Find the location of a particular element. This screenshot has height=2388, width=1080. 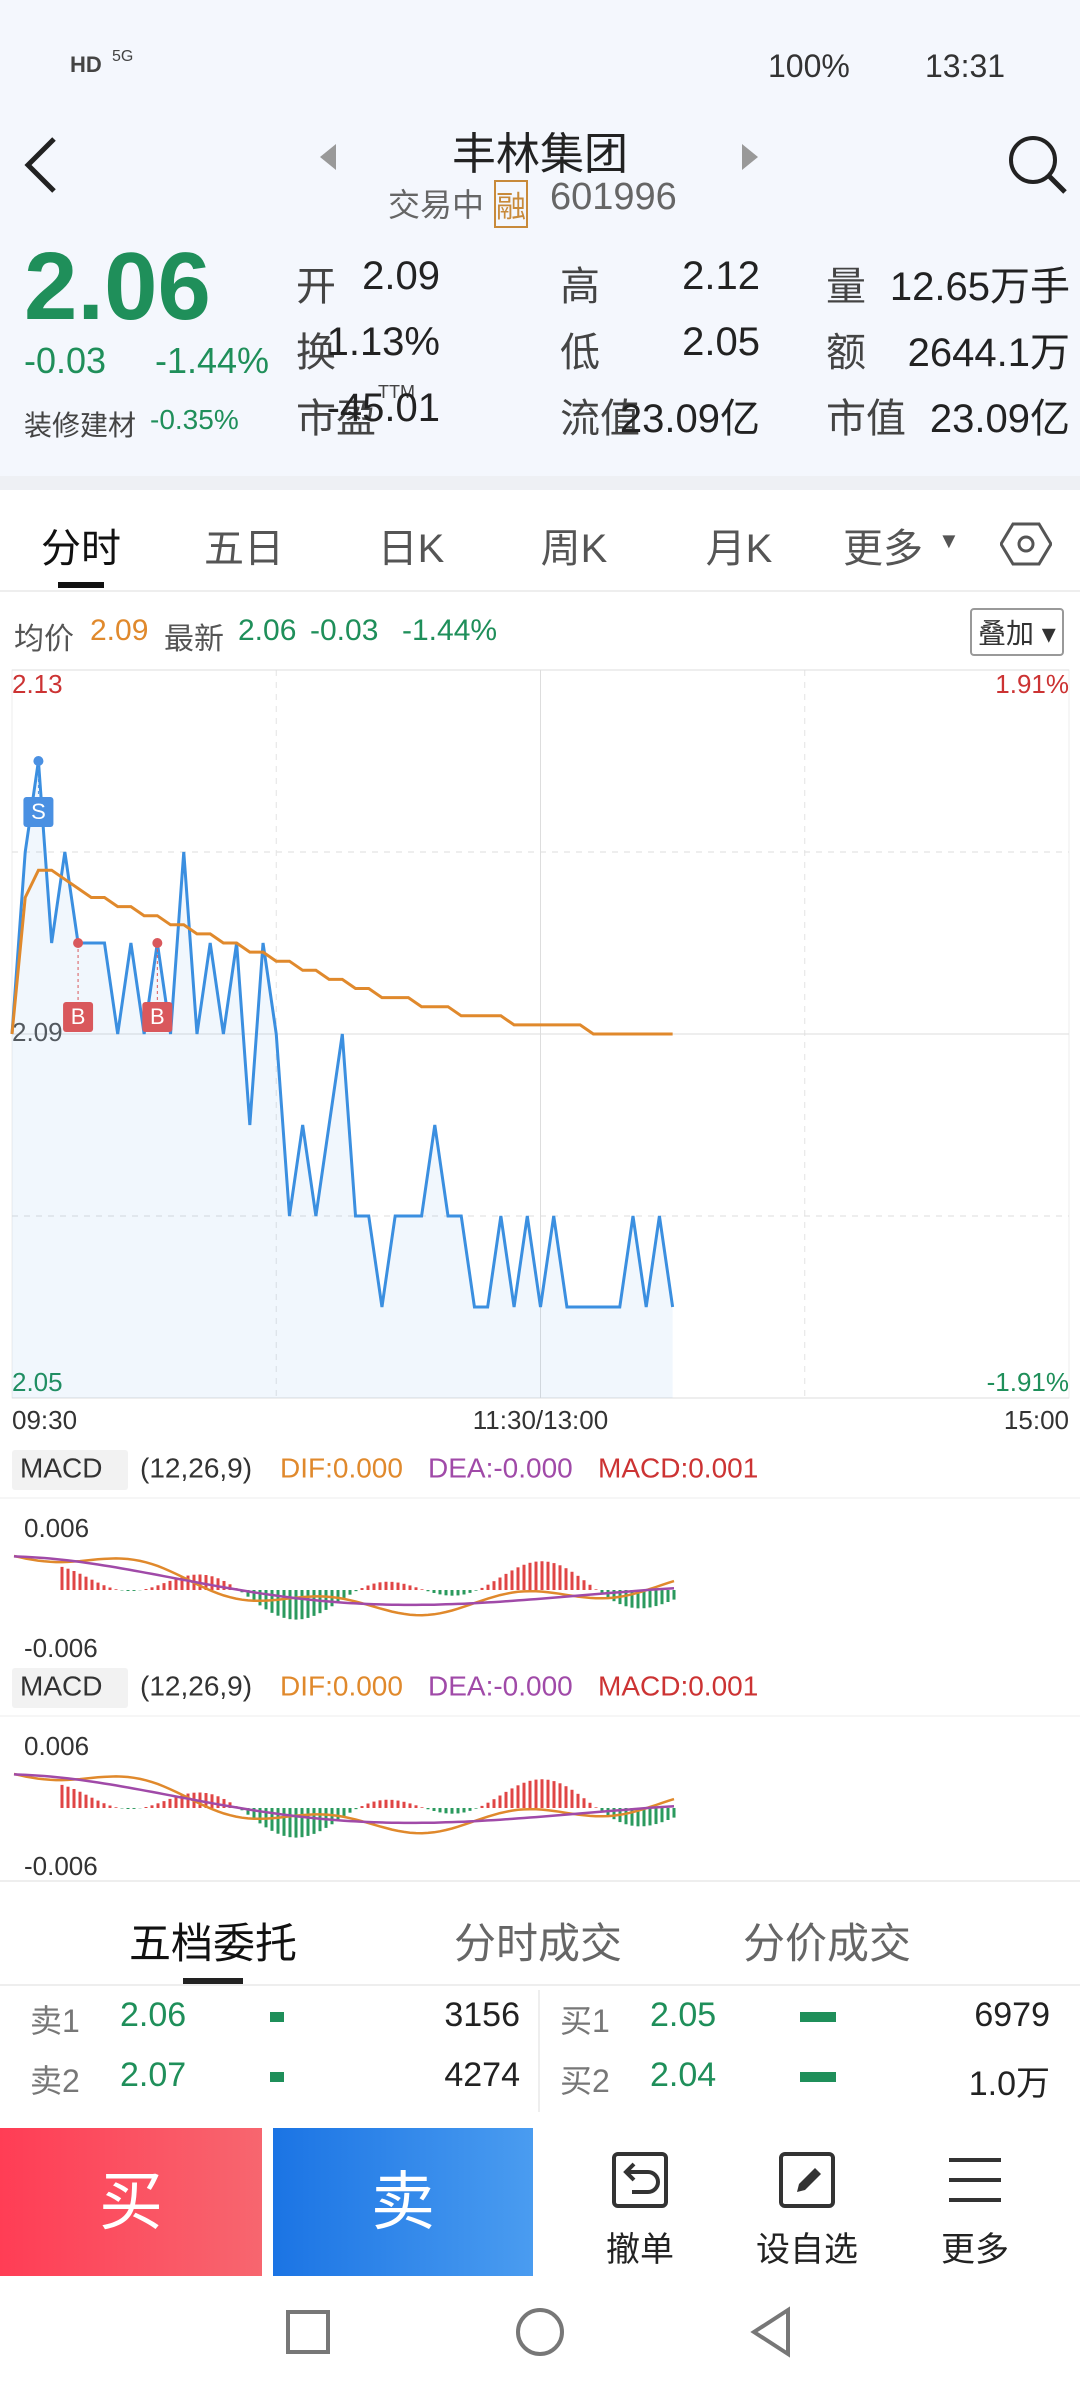

toolbar-action: 设自选 is located at coordinates (807, 2250).